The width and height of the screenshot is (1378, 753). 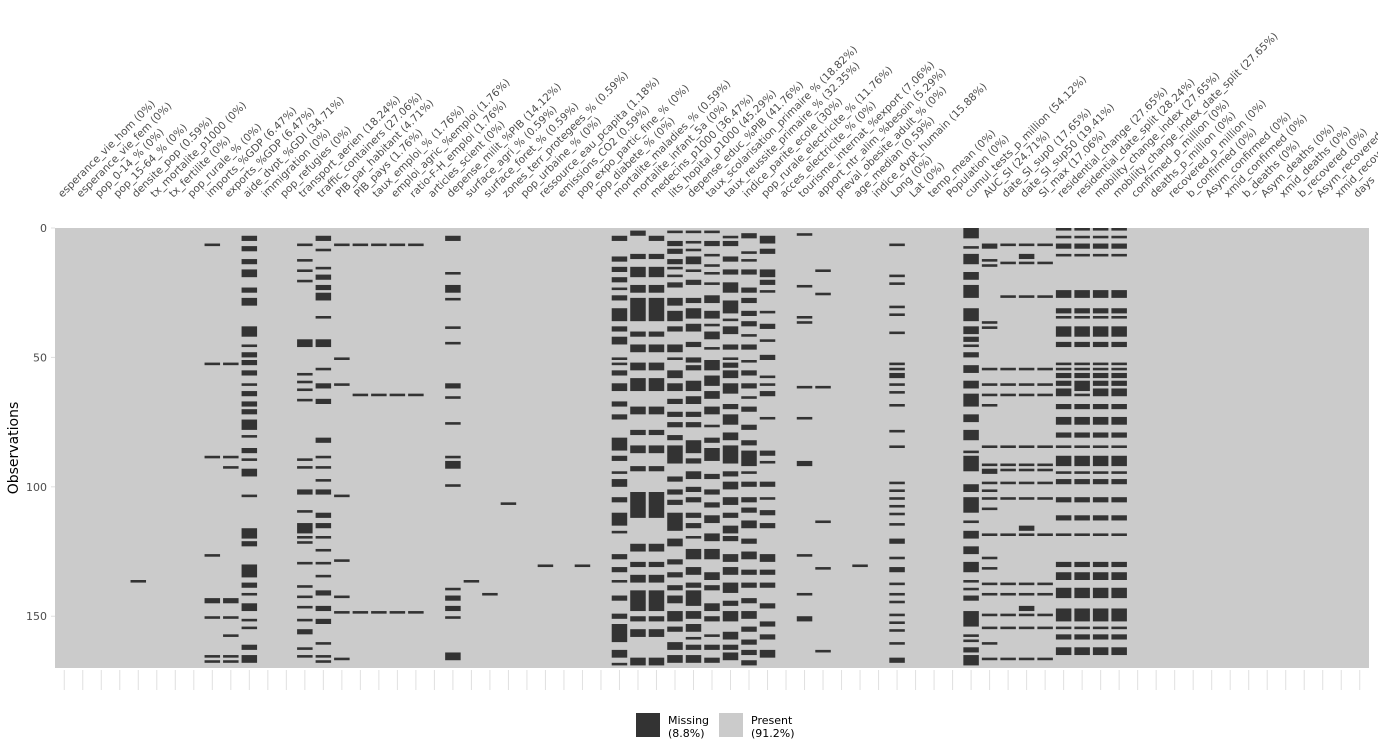 I want to click on legend-missing-label: Missing, so click(x=688, y=720).